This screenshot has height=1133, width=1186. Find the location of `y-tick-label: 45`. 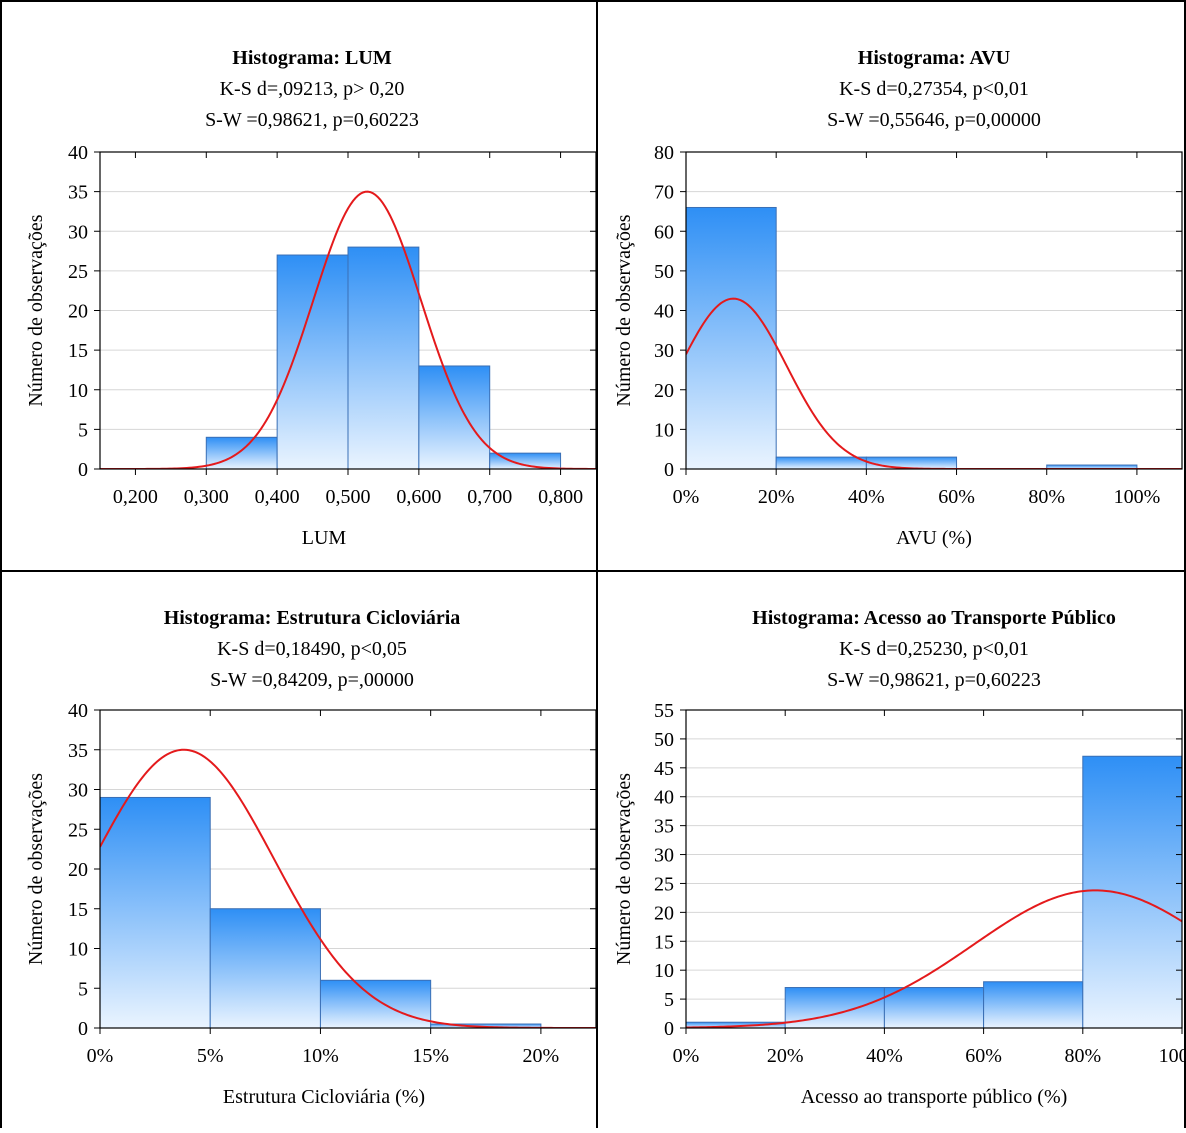

y-tick-label: 45 is located at coordinates (664, 769).